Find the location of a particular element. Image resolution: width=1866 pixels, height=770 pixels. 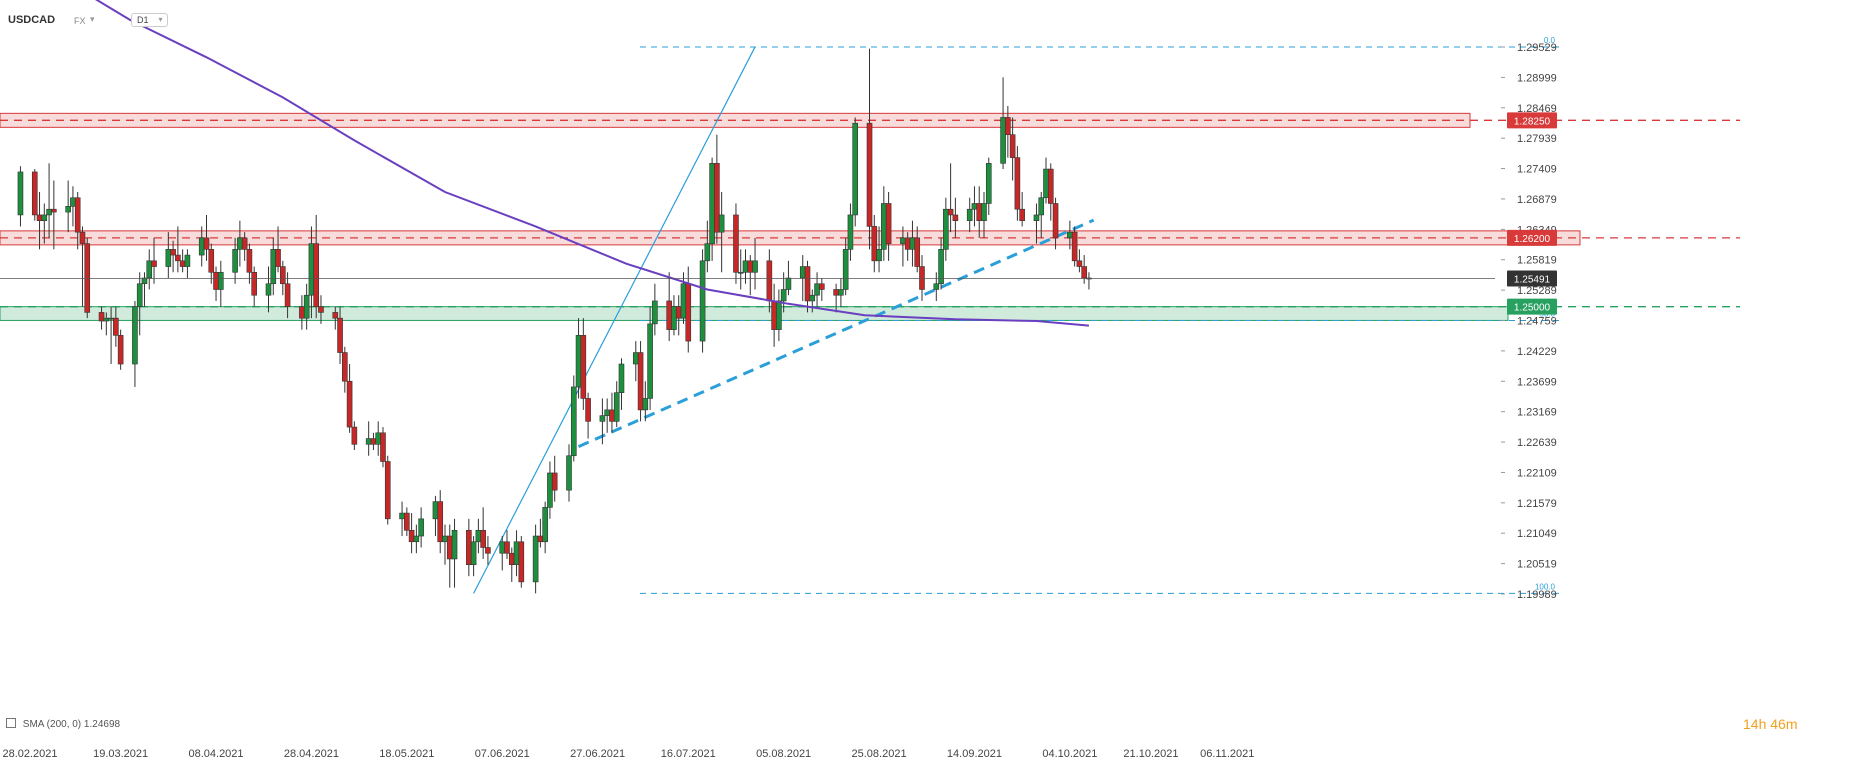

timer-minutes-unit: m is located at coordinates (1791, 724).